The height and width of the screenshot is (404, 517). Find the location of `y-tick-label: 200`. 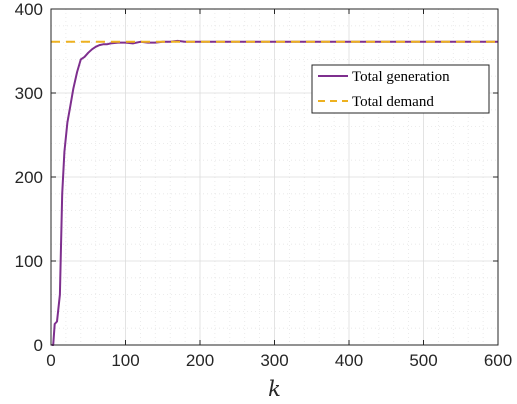

y-tick-label: 200 is located at coordinates (29, 177).